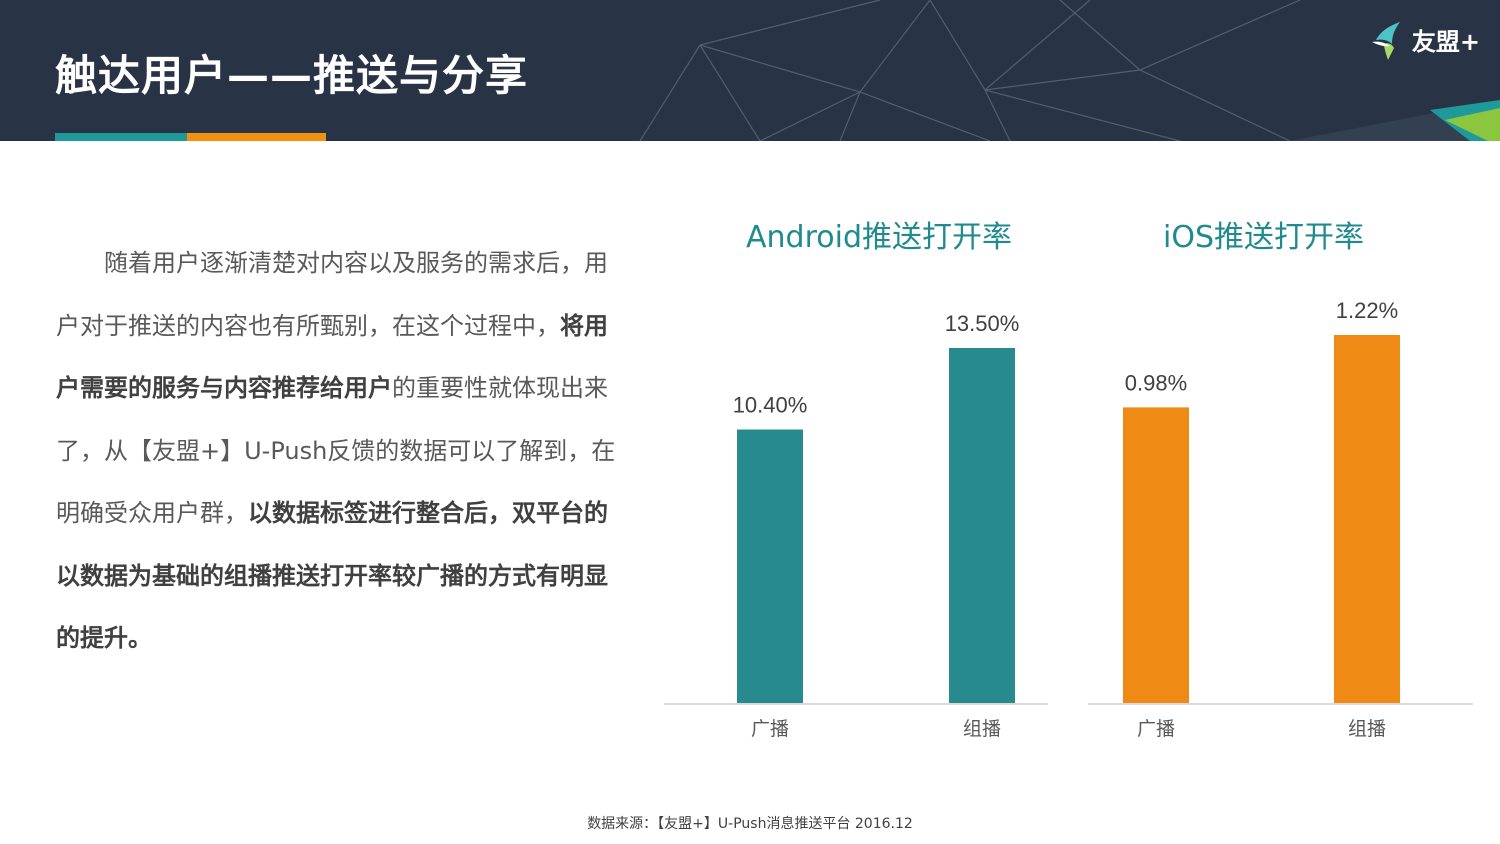 Image resolution: width=1500 pixels, height=844 pixels. Describe the element at coordinates (750, 824) in the screenshot. I see `data-source-note: 数据来源：【友盟+】U-Push消息推送平台 2016.12` at that location.